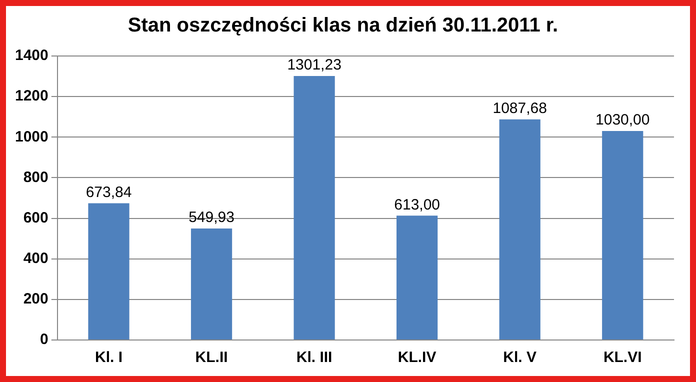 The image size is (696, 382). What do you see at coordinates (211, 357) in the screenshot?
I see `x-tick-label: KL.II` at bounding box center [211, 357].